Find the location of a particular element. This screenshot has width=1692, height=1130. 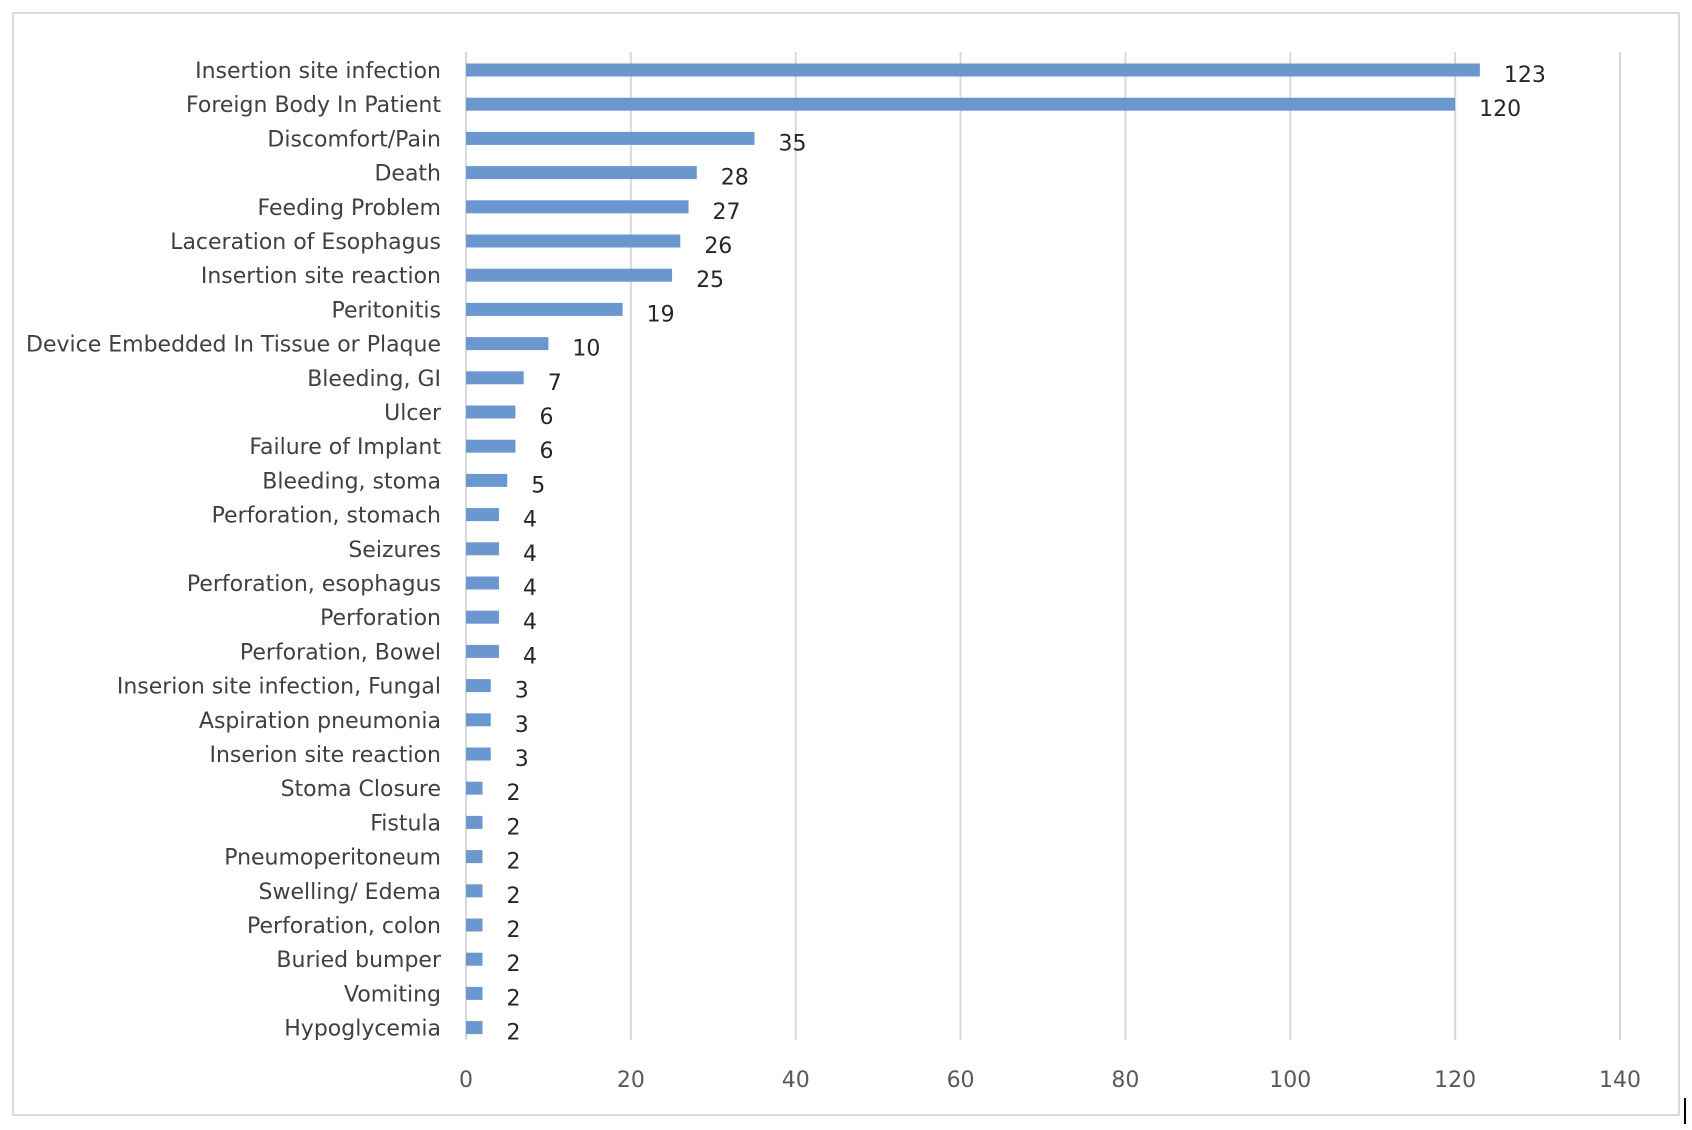

x-tick-label: 140 is located at coordinates (1620, 1080).